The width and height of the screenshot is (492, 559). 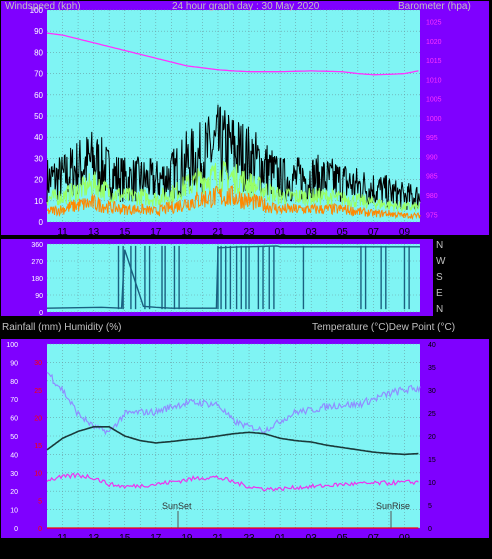 What do you see at coordinates (38, 95) in the screenshot?
I see `wind-y-tick-label: 60` at bounding box center [38, 95].